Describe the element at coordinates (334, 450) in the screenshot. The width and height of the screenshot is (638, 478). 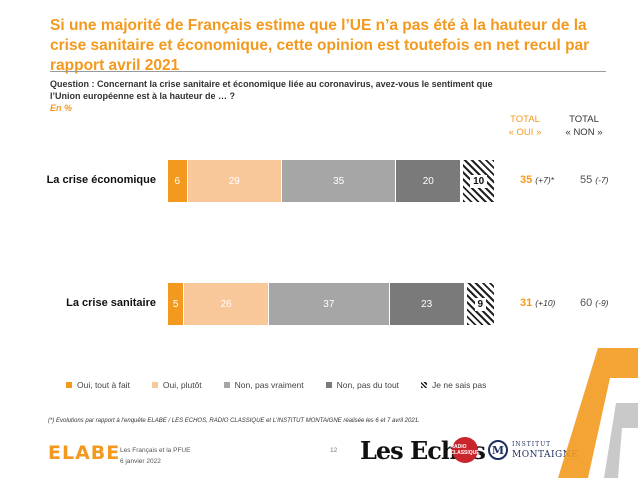
I see `page-number: 12` at that location.